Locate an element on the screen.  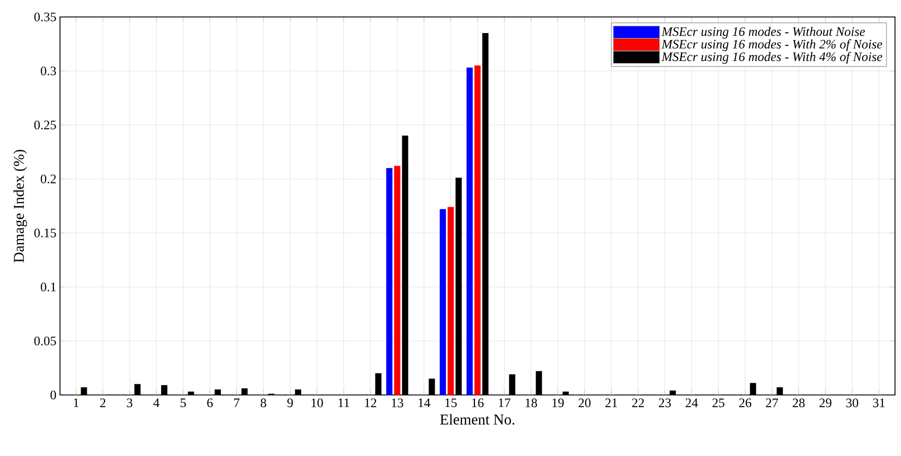
x-tick-label: 3 is located at coordinates (129, 403).